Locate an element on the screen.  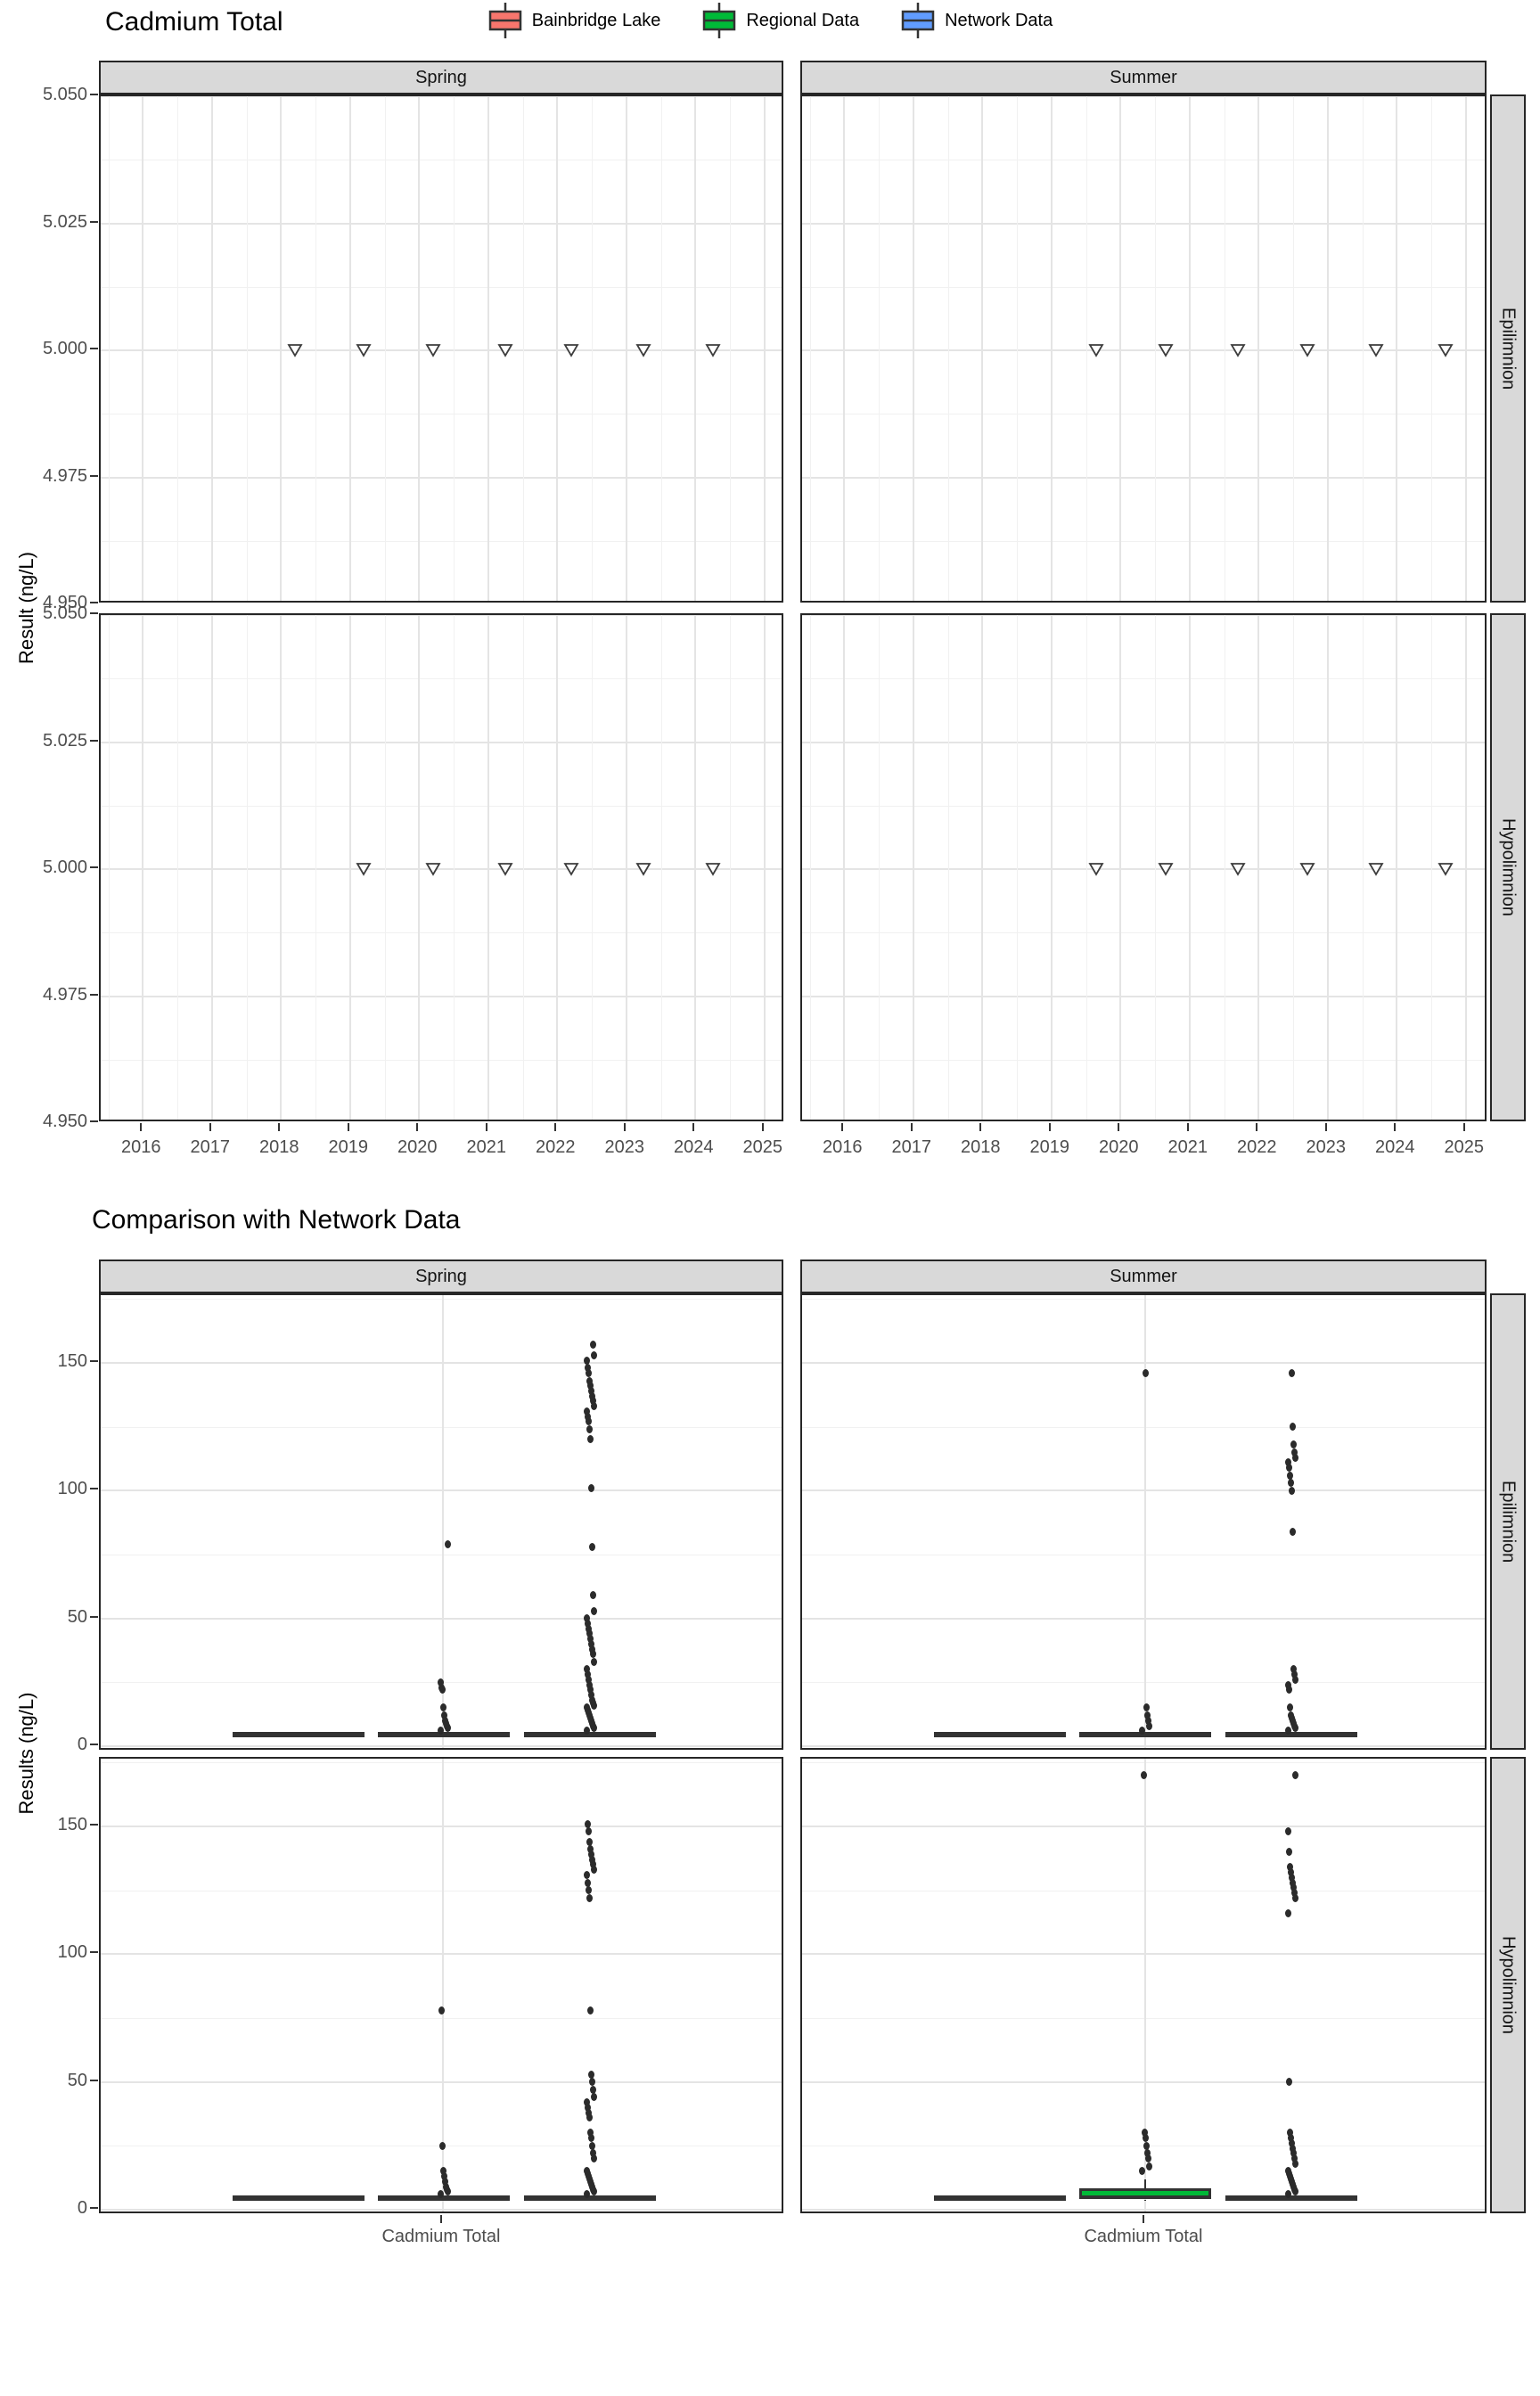
axis-tick-label: 50 is located at coordinates (77, 1616).